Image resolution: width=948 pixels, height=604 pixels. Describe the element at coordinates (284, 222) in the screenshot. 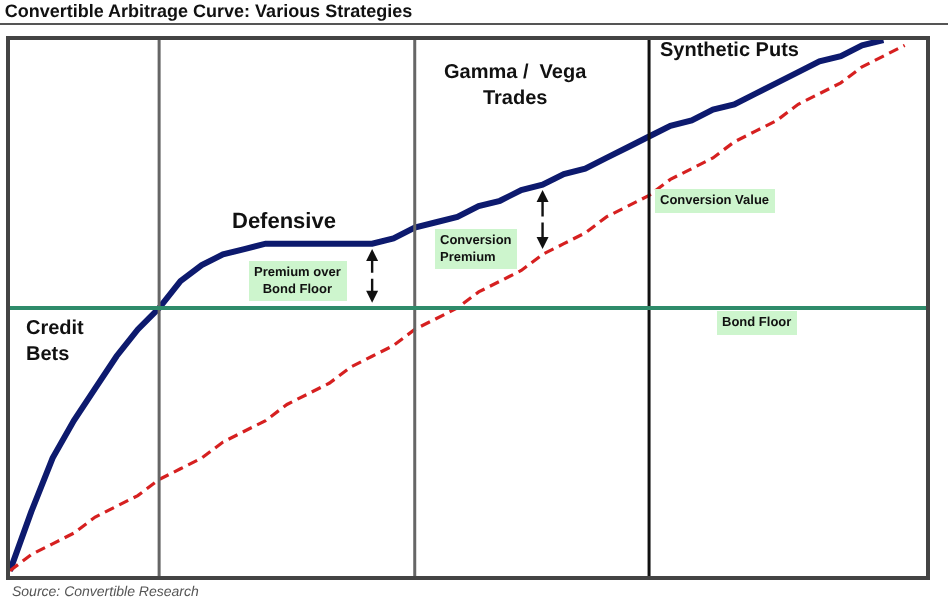

I see `annotation: Defensive` at that location.